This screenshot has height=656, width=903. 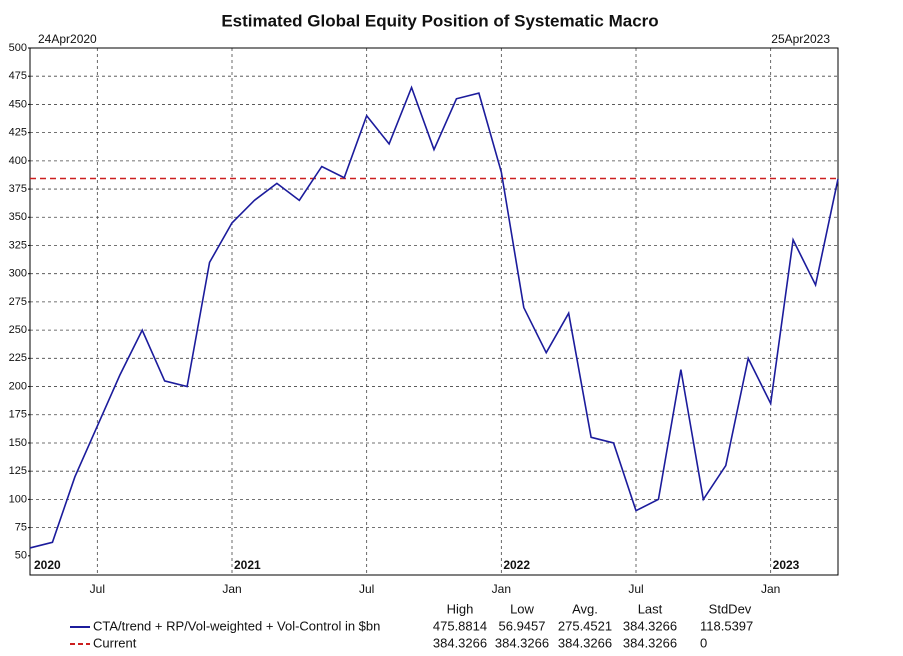 What do you see at coordinates (18, 245) in the screenshot?
I see `y-tick-label: 325` at bounding box center [18, 245].